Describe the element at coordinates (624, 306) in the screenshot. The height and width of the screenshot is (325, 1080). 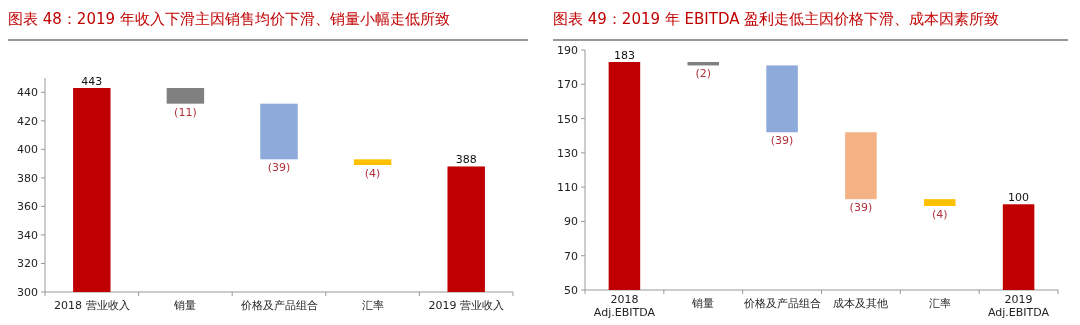
I see `x-tick-label: 2018 Adj.EBITDA` at that location.